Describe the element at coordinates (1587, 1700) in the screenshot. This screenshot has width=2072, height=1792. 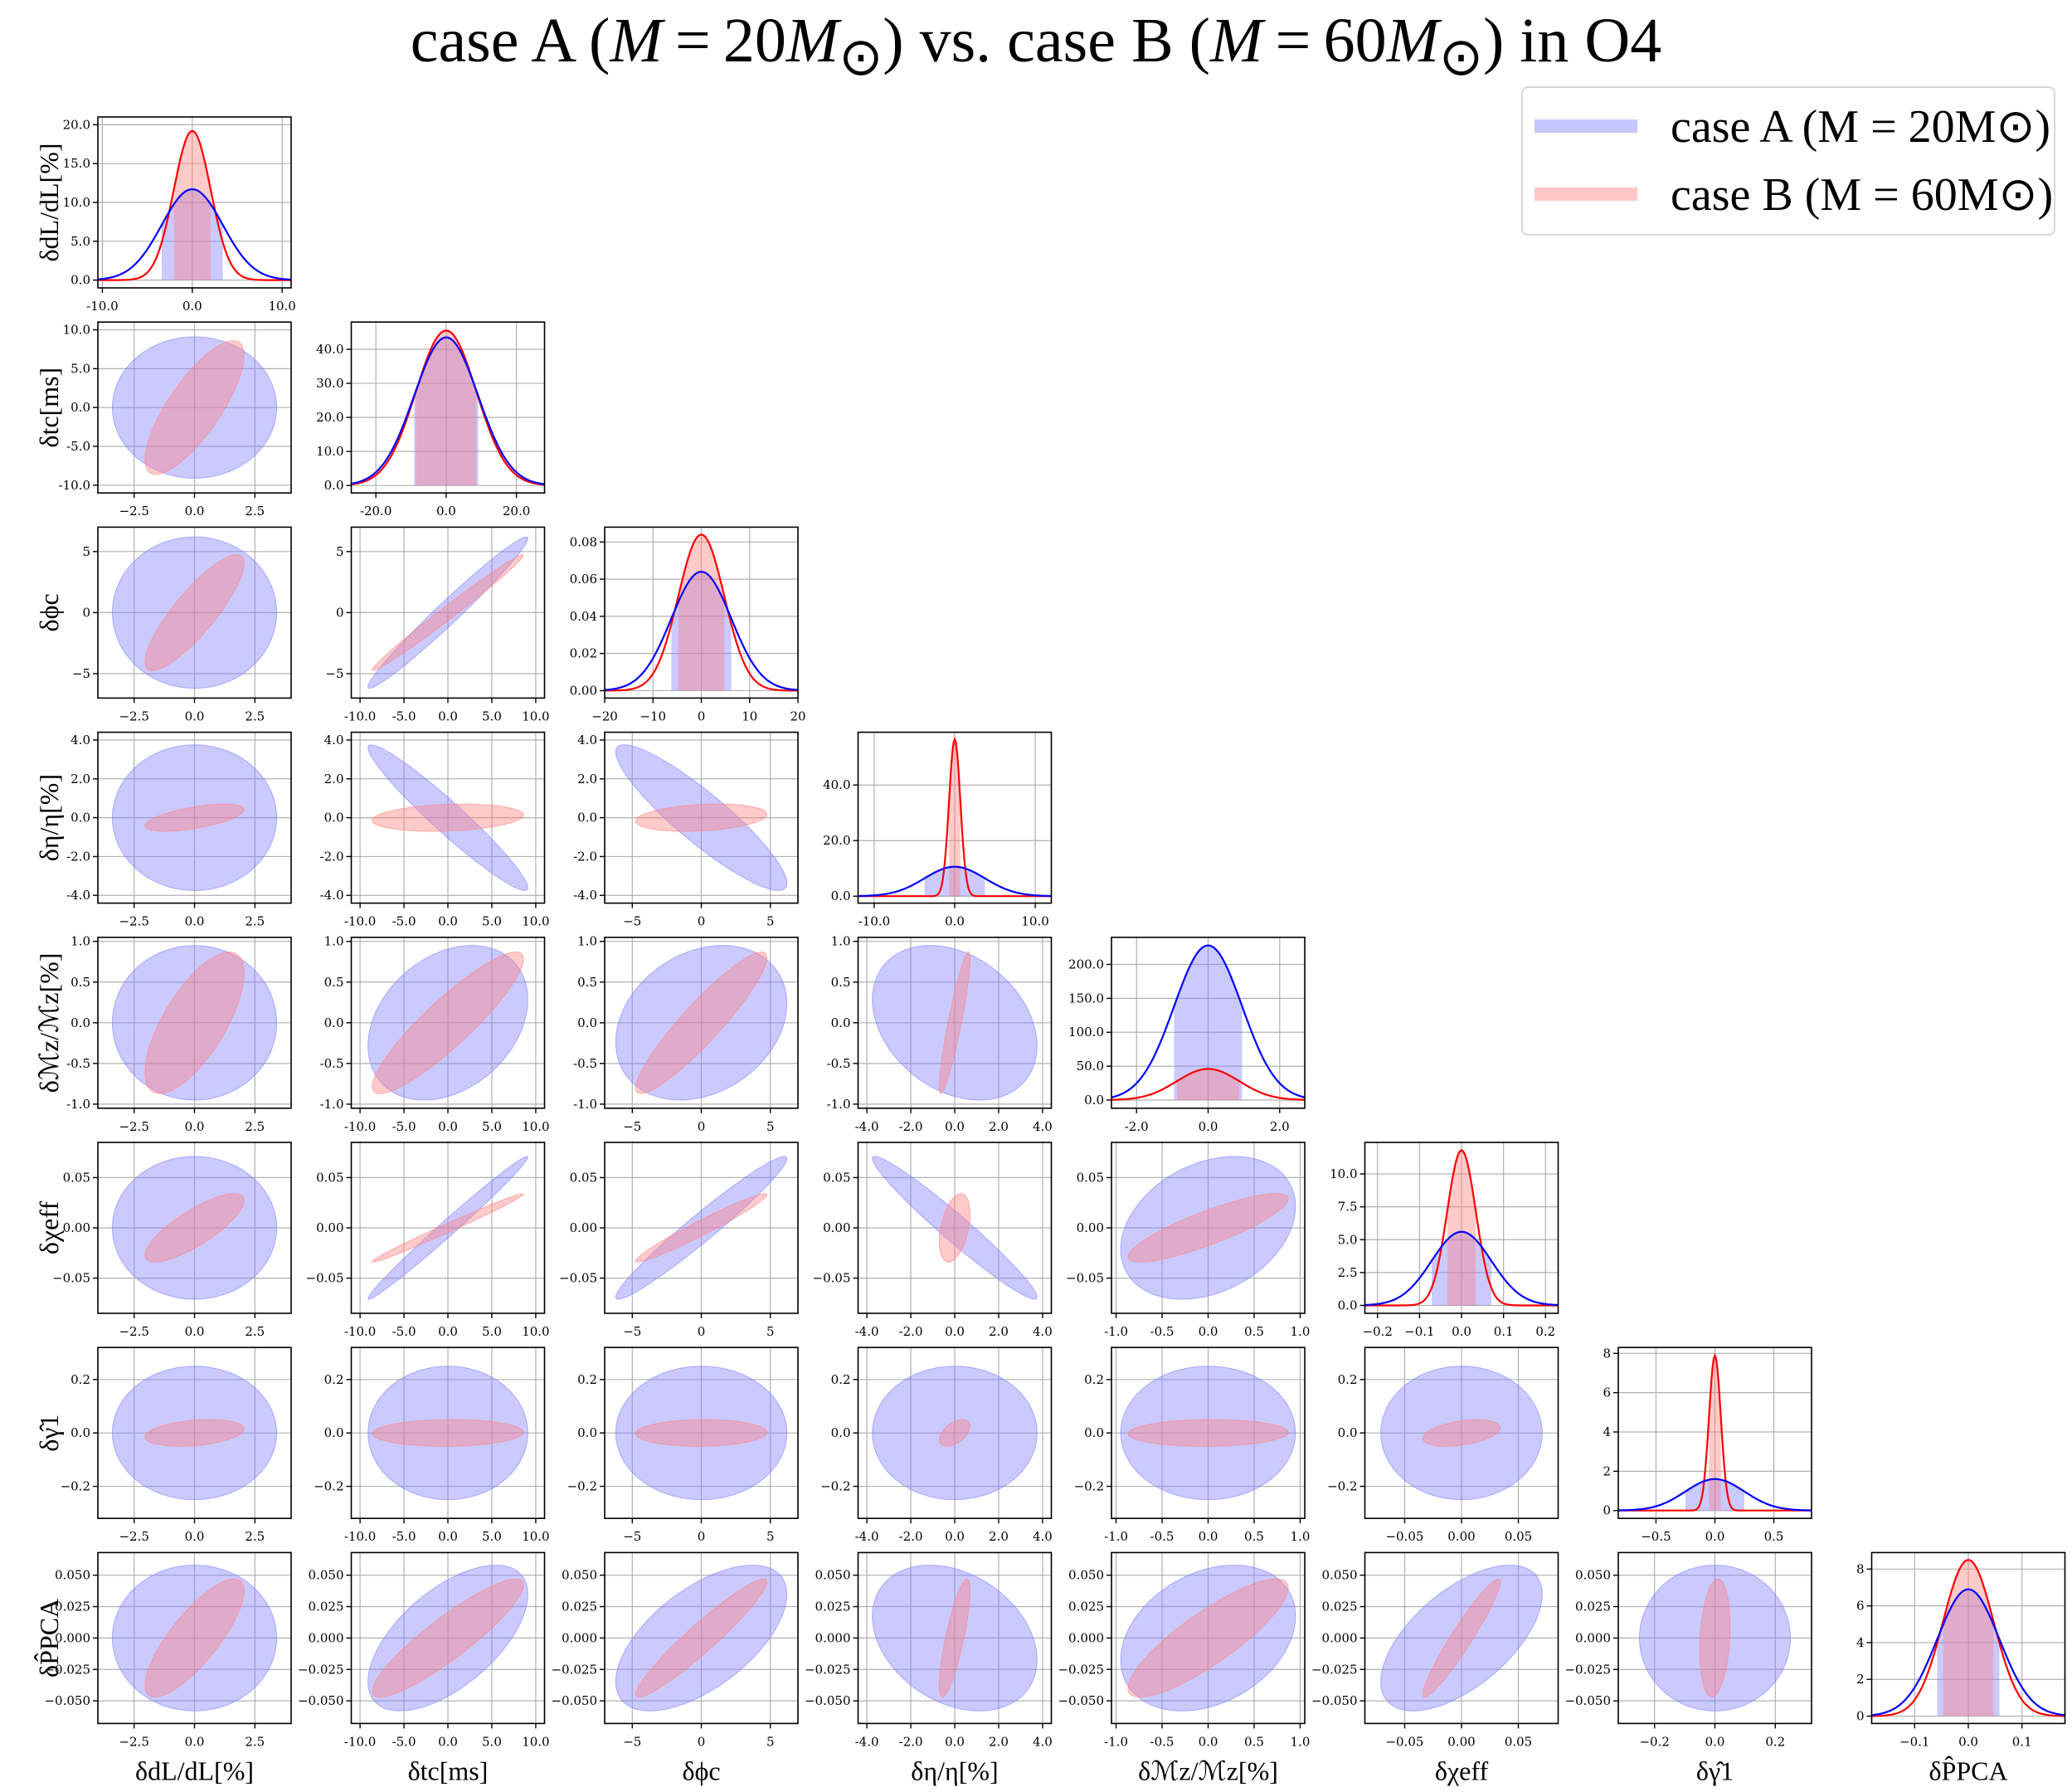
I see `y-tick-label: −0.050` at that location.